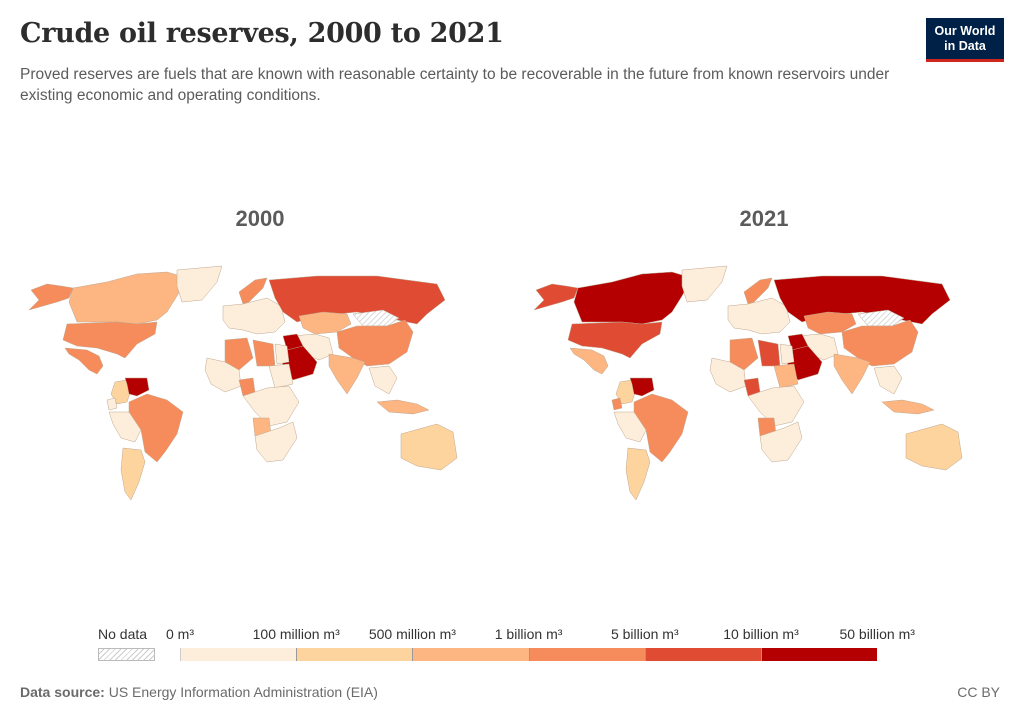 The image size is (1024, 722). I want to click on owid-logo: Our World in Data, so click(965, 40).